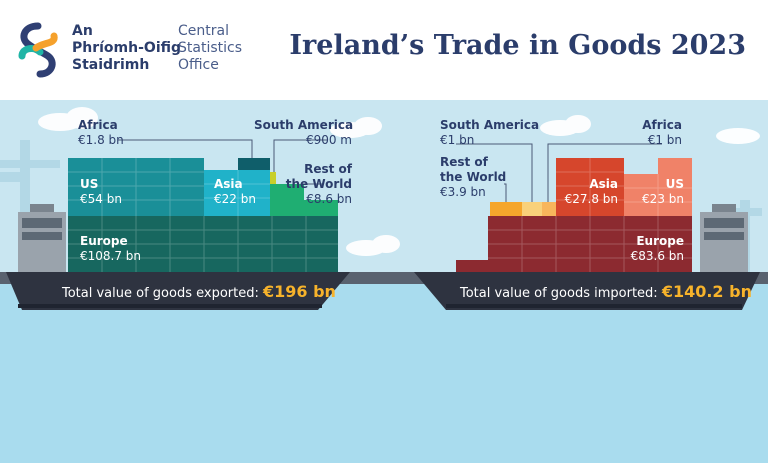 This screenshot has height=463, width=768. What do you see at coordinates (127, 48) in the screenshot?
I see `logo-irish-name: An Phríomh-Oifig Staidrimh` at bounding box center [127, 48].